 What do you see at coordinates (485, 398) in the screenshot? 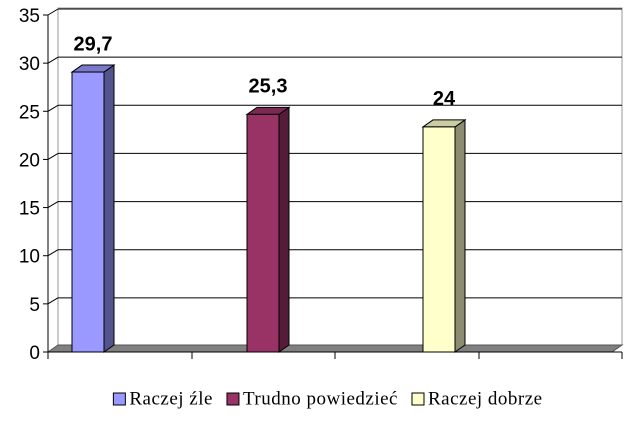
I see `legend-label: Raczej dobrze` at bounding box center [485, 398].